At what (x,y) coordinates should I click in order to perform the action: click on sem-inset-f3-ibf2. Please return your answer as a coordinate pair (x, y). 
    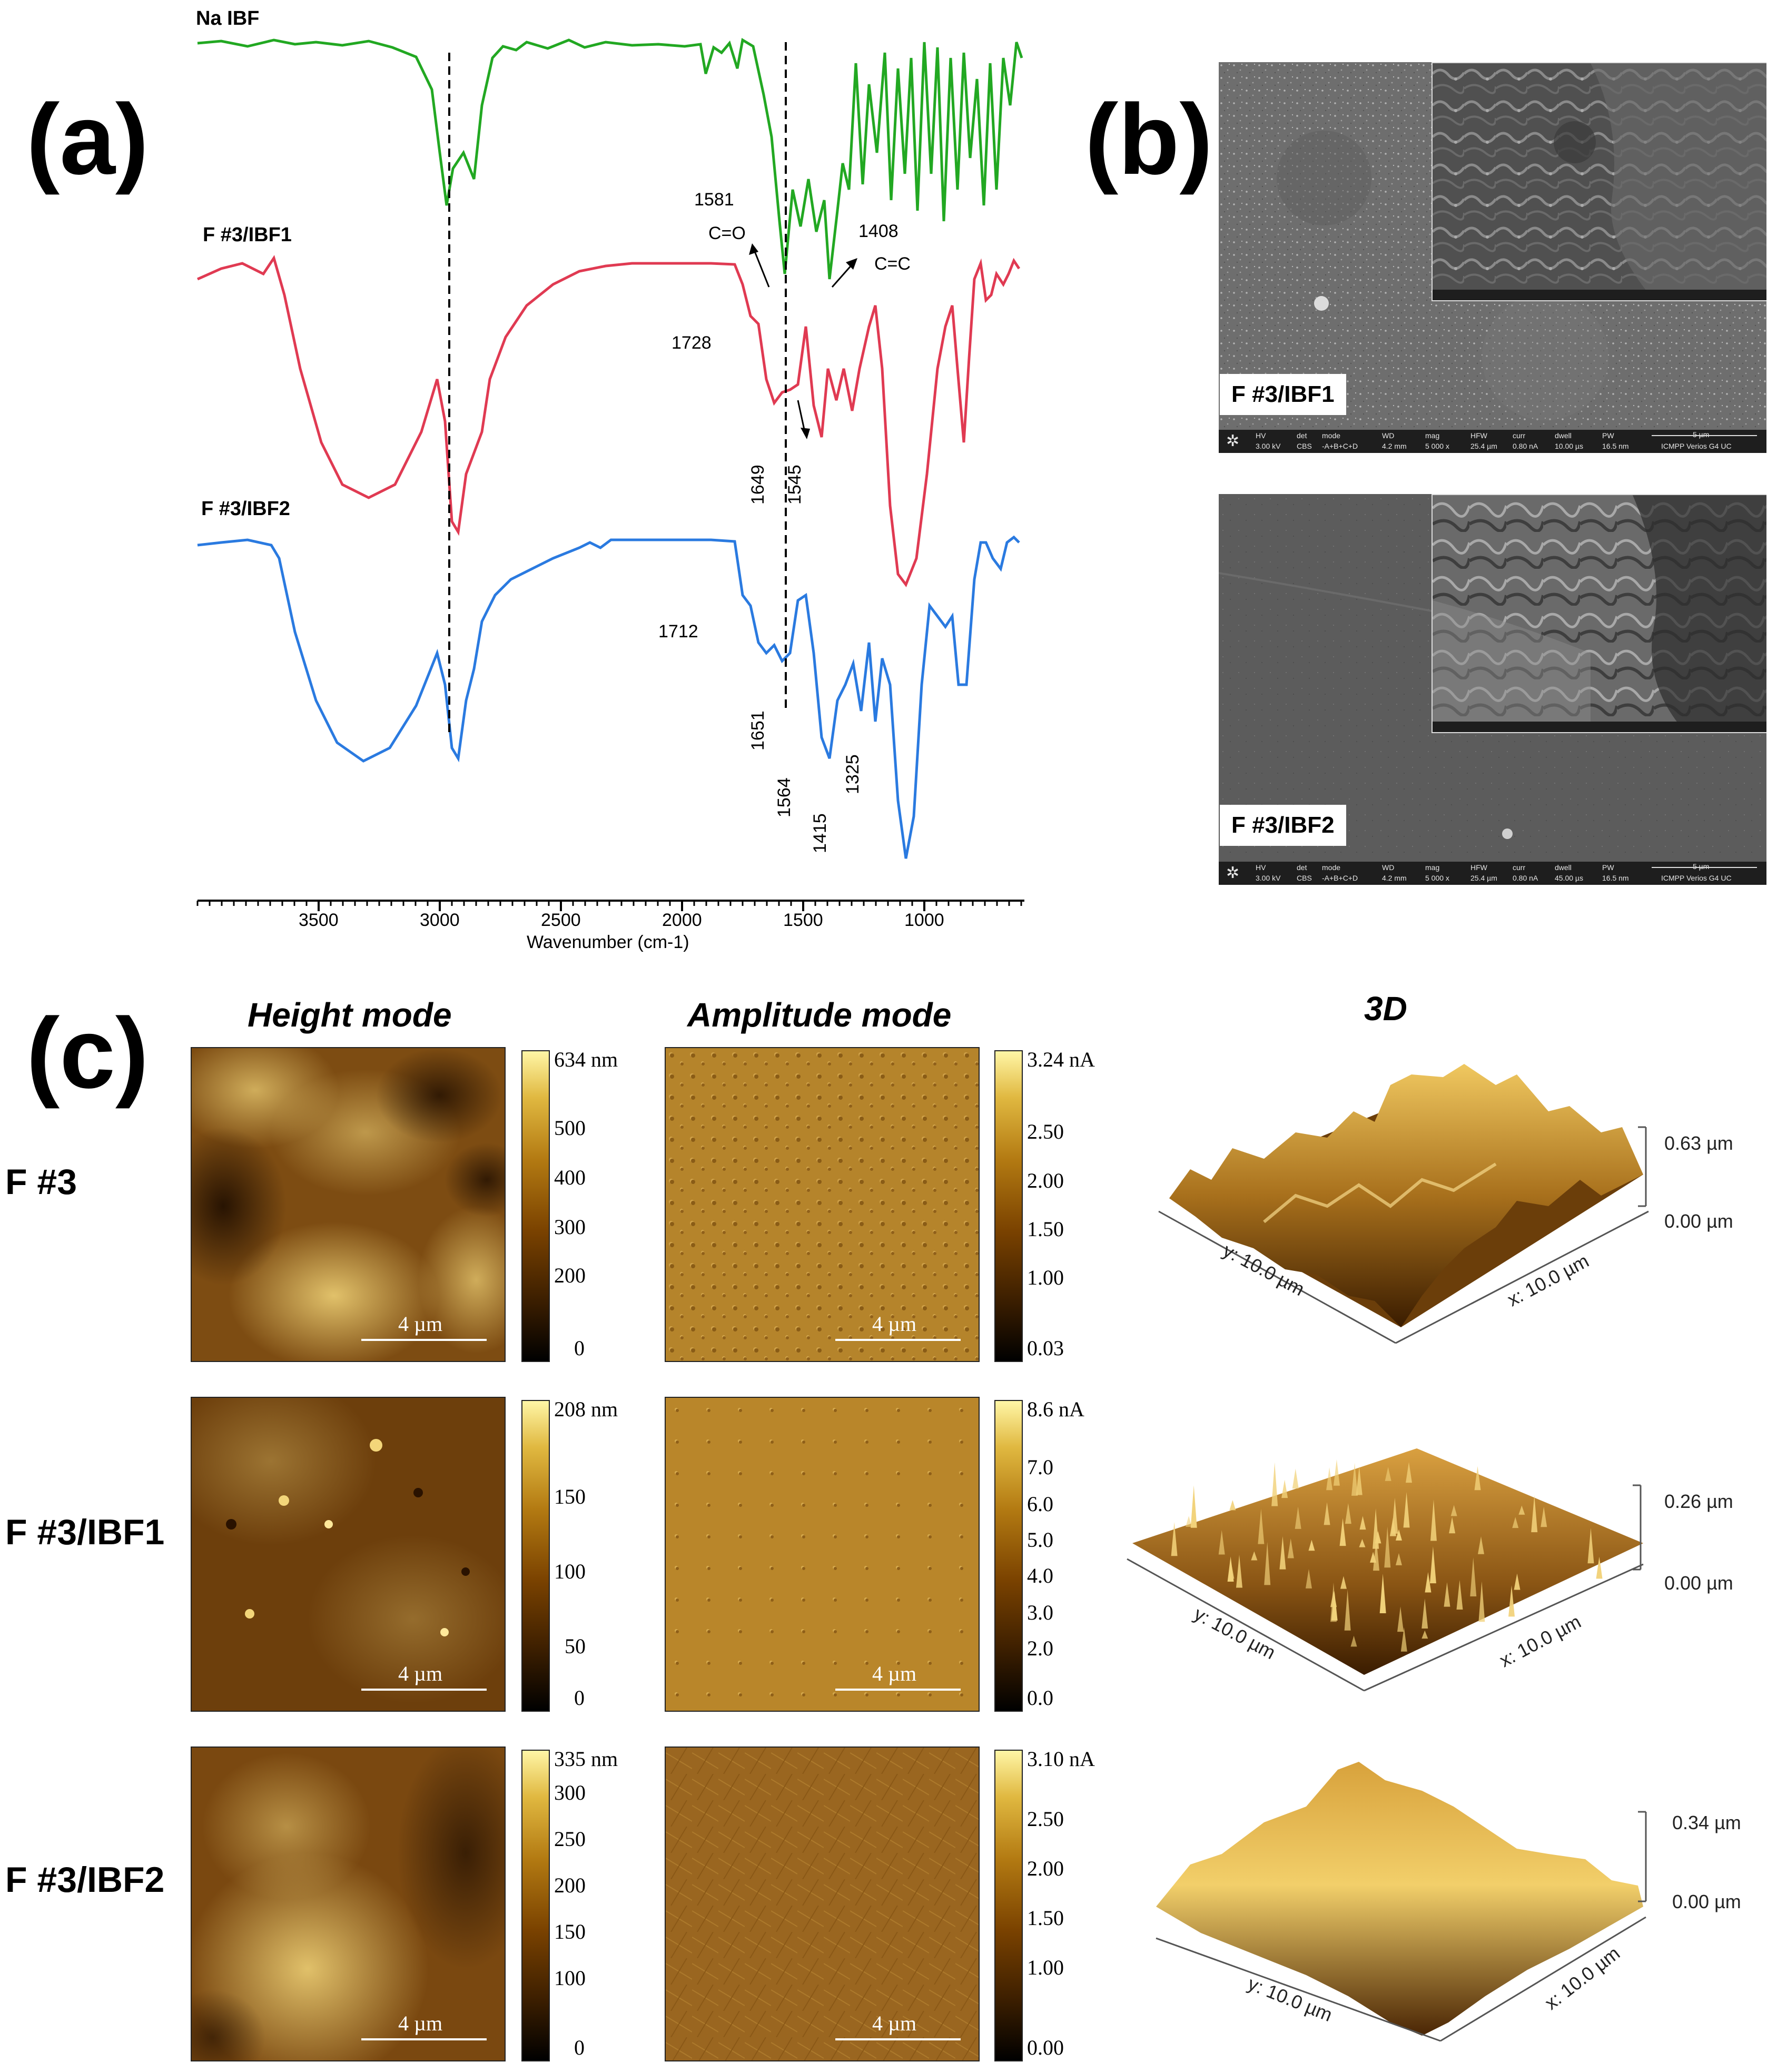
    Looking at the image, I should click on (1599, 613).